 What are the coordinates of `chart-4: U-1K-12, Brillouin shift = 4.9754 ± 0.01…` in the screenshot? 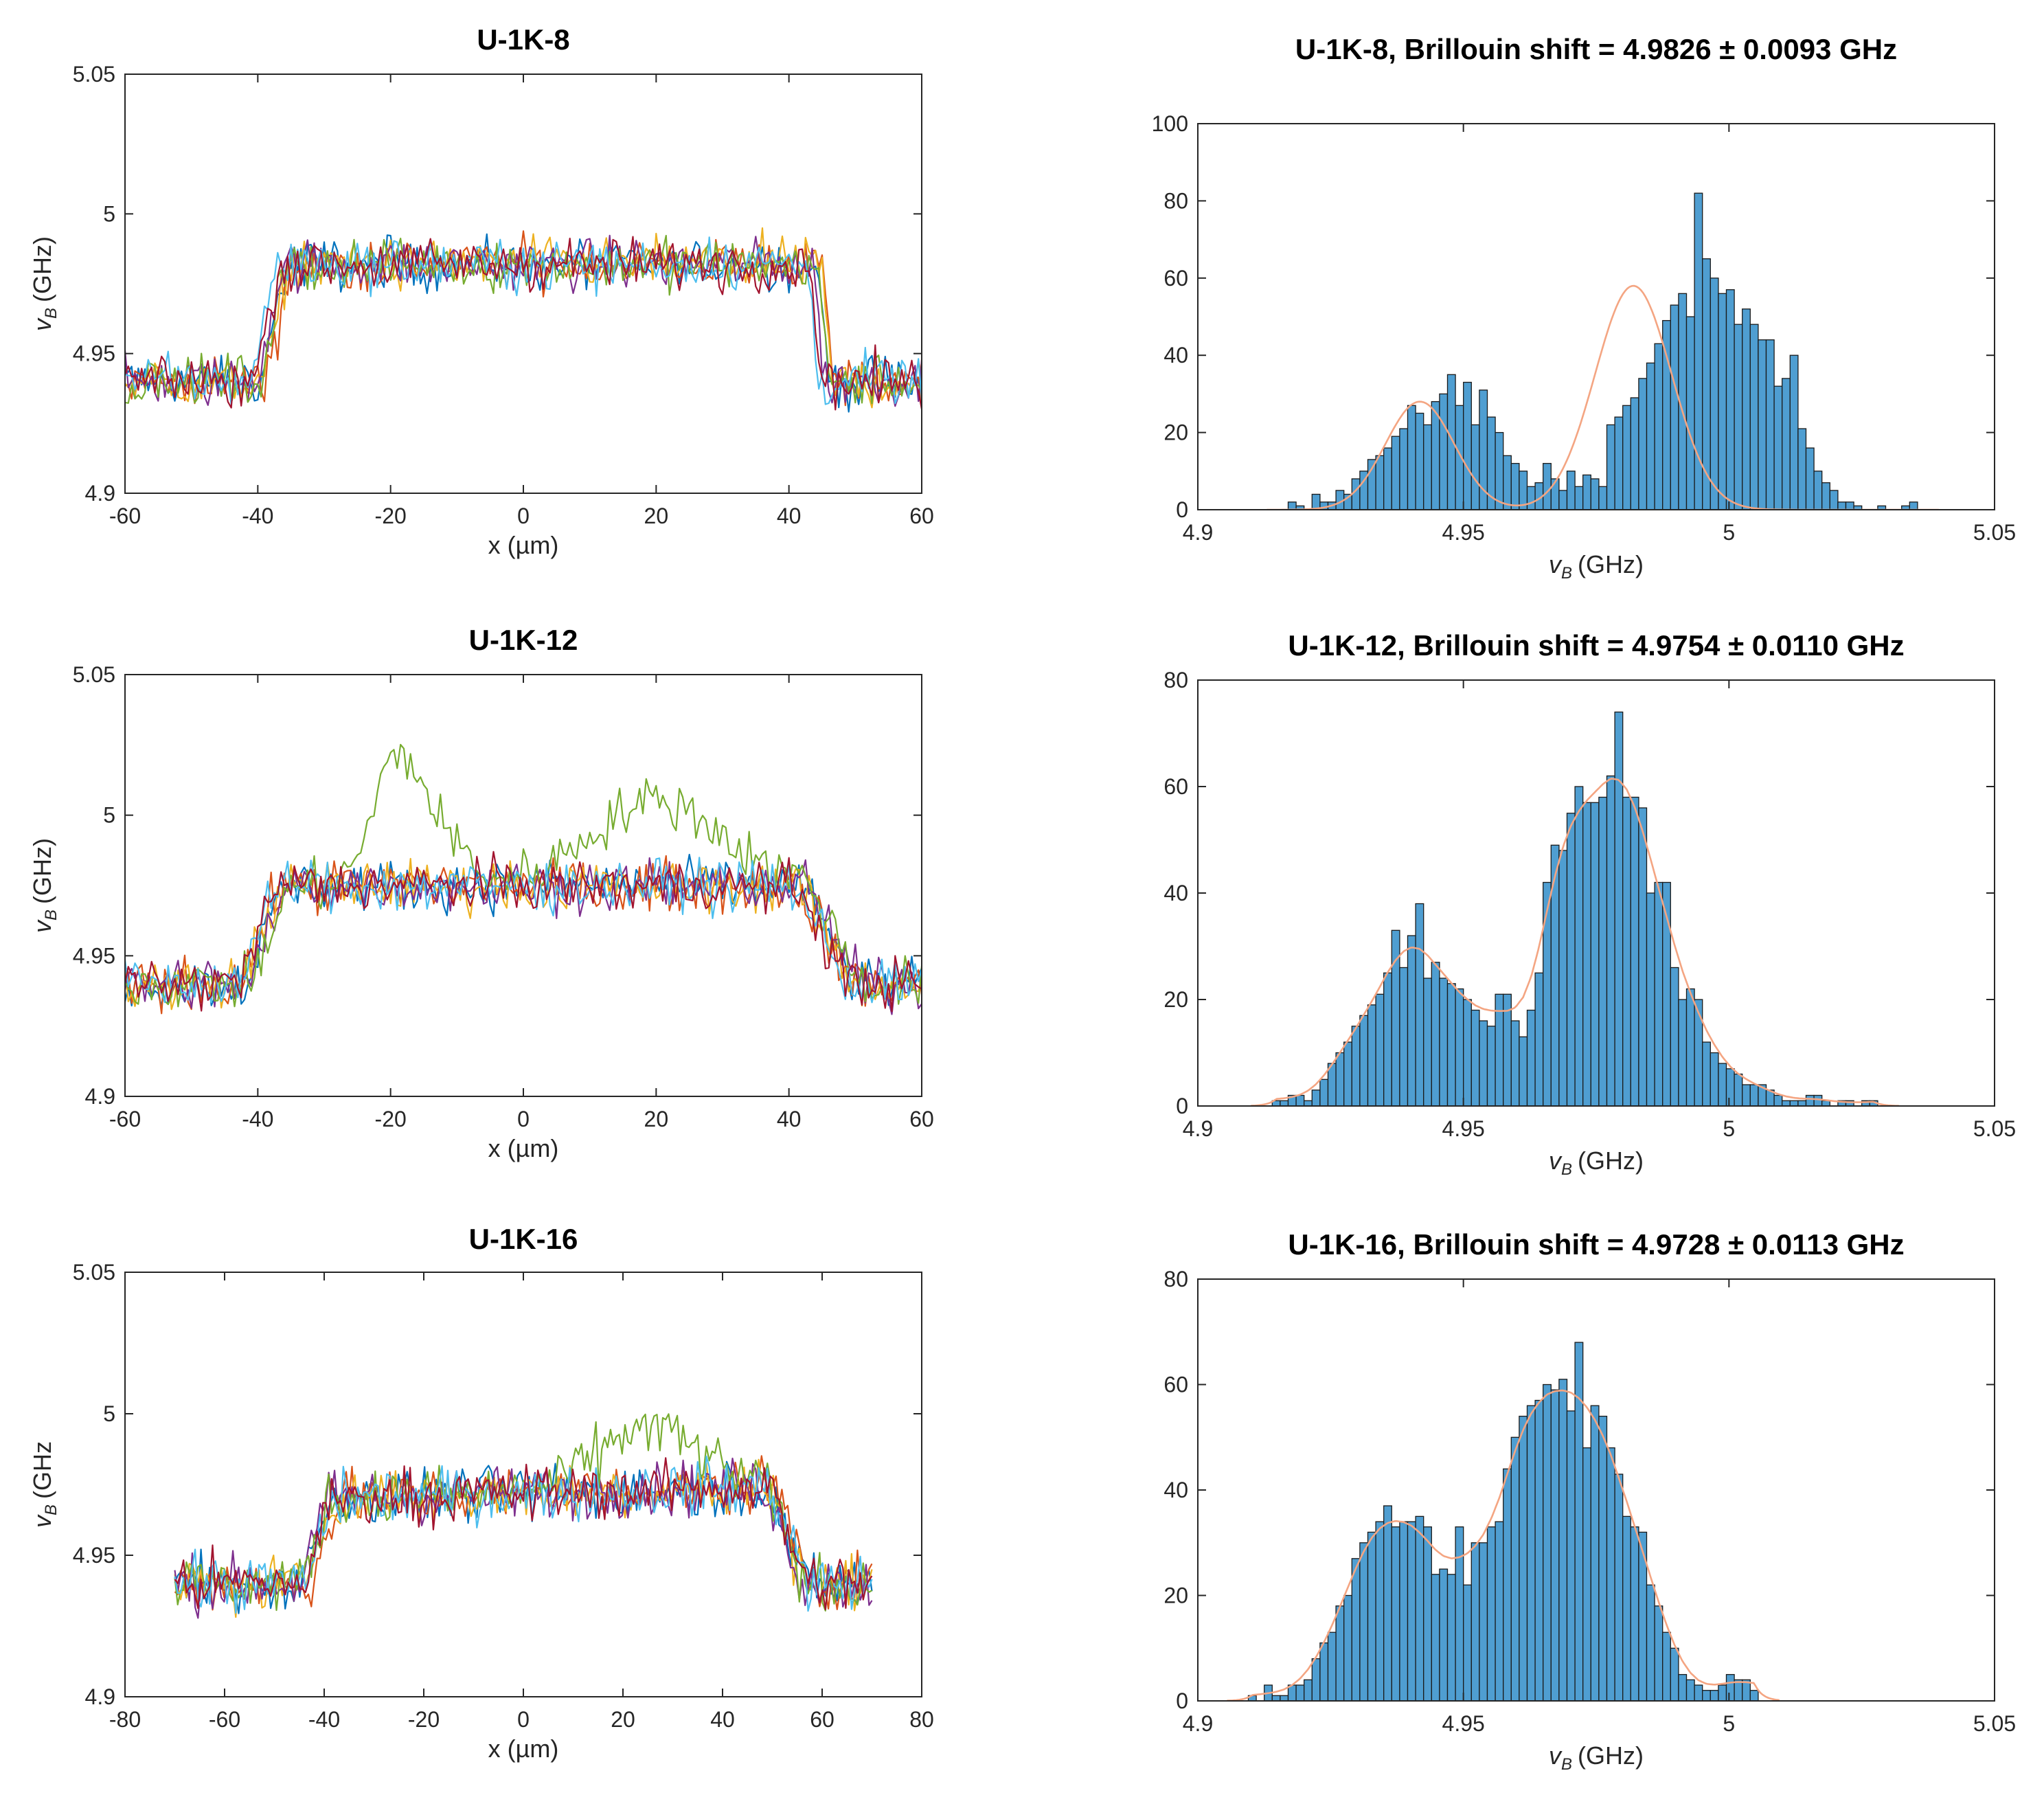 It's located at (1589, 904).